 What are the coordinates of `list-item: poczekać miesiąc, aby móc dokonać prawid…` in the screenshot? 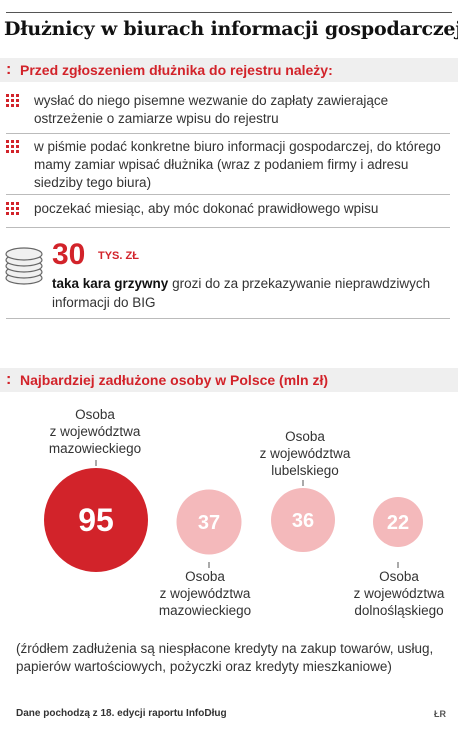 It's located at (229, 210).